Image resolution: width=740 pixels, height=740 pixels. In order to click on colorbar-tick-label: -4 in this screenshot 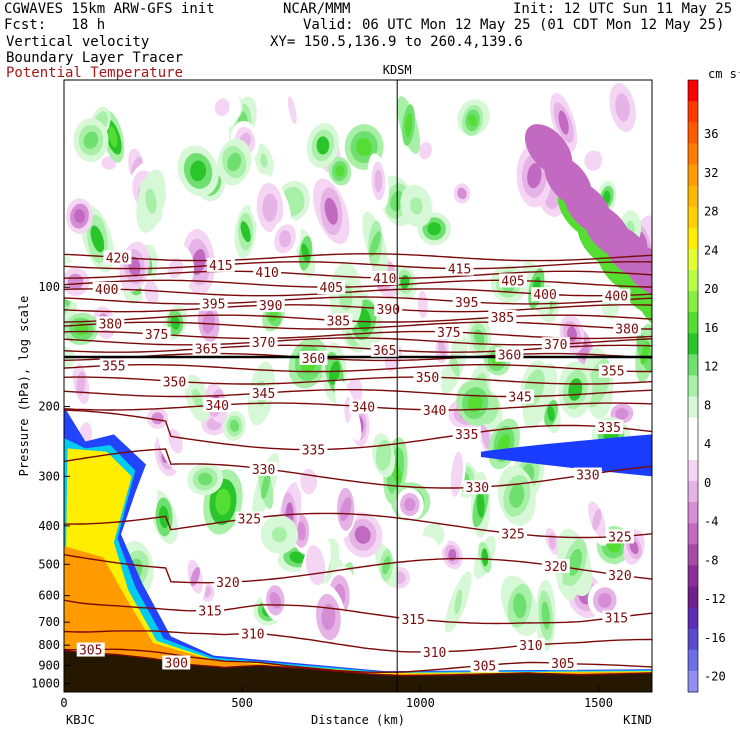, I will do `click(711, 522)`.